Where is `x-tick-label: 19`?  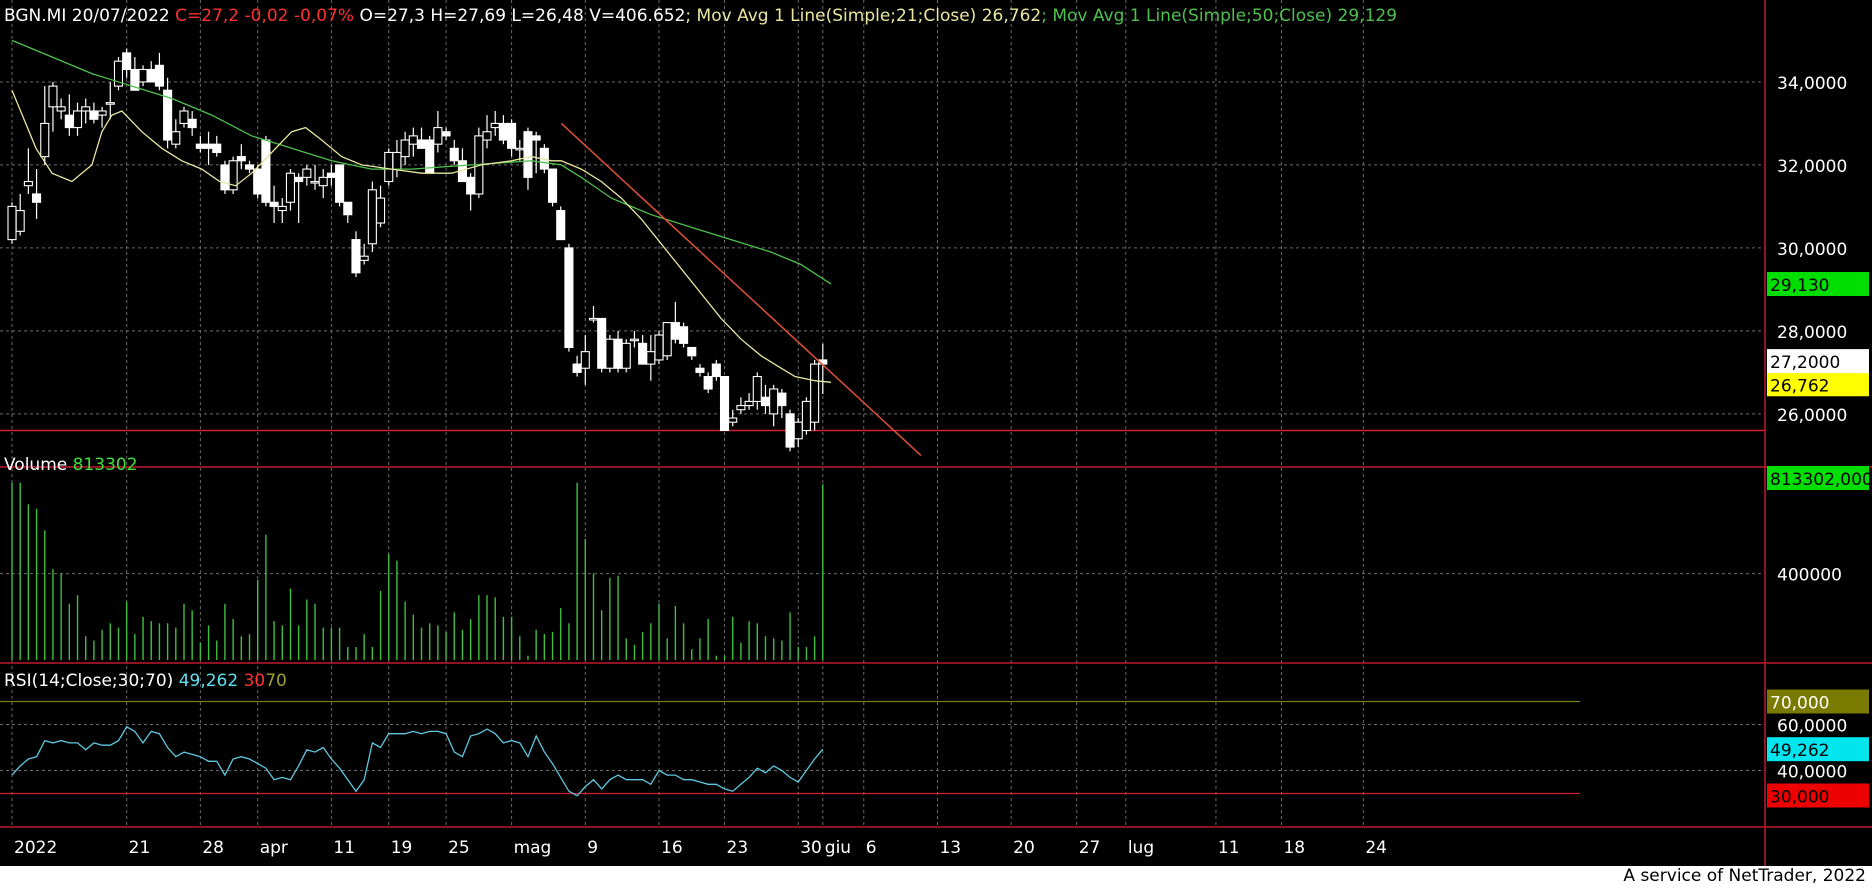
x-tick-label: 19 is located at coordinates (402, 848).